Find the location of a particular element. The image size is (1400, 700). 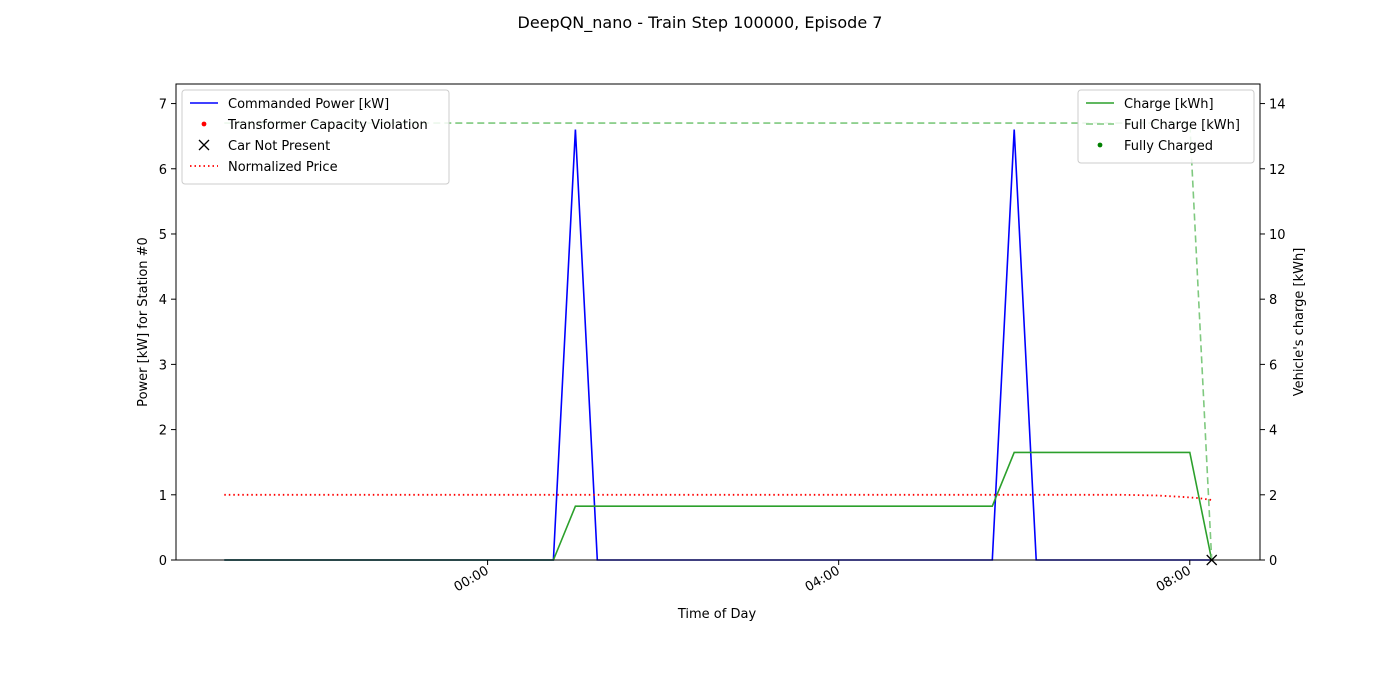

y-axis-label-left: Power [kW] for Station #0 is located at coordinates (143, 322).